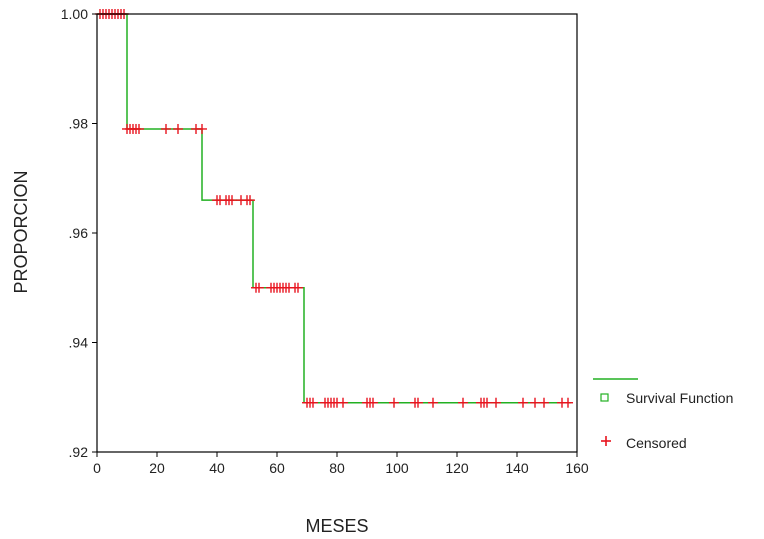 The height and width of the screenshot is (539, 764). What do you see at coordinates (457, 468) in the screenshot?
I see `x-tick-label: 120` at bounding box center [457, 468].